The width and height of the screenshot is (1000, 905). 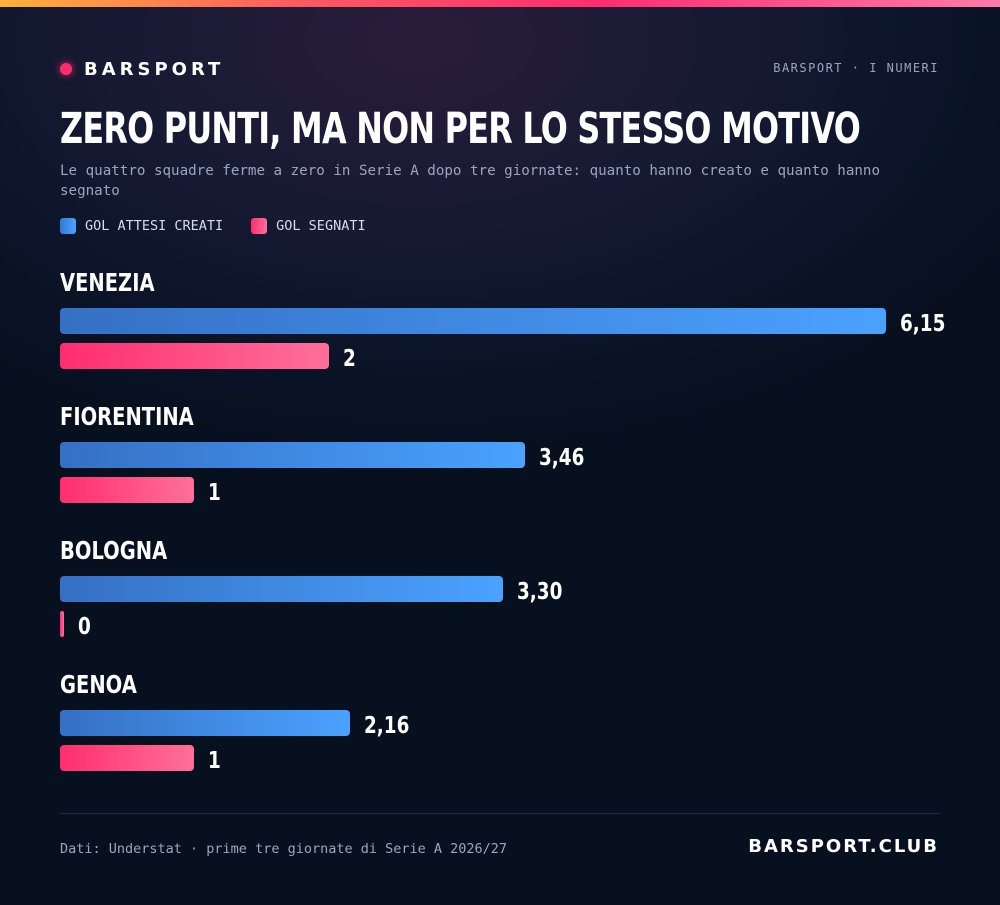 What do you see at coordinates (259, 226) in the screenshot?
I see `legend-swatch-goals` at bounding box center [259, 226].